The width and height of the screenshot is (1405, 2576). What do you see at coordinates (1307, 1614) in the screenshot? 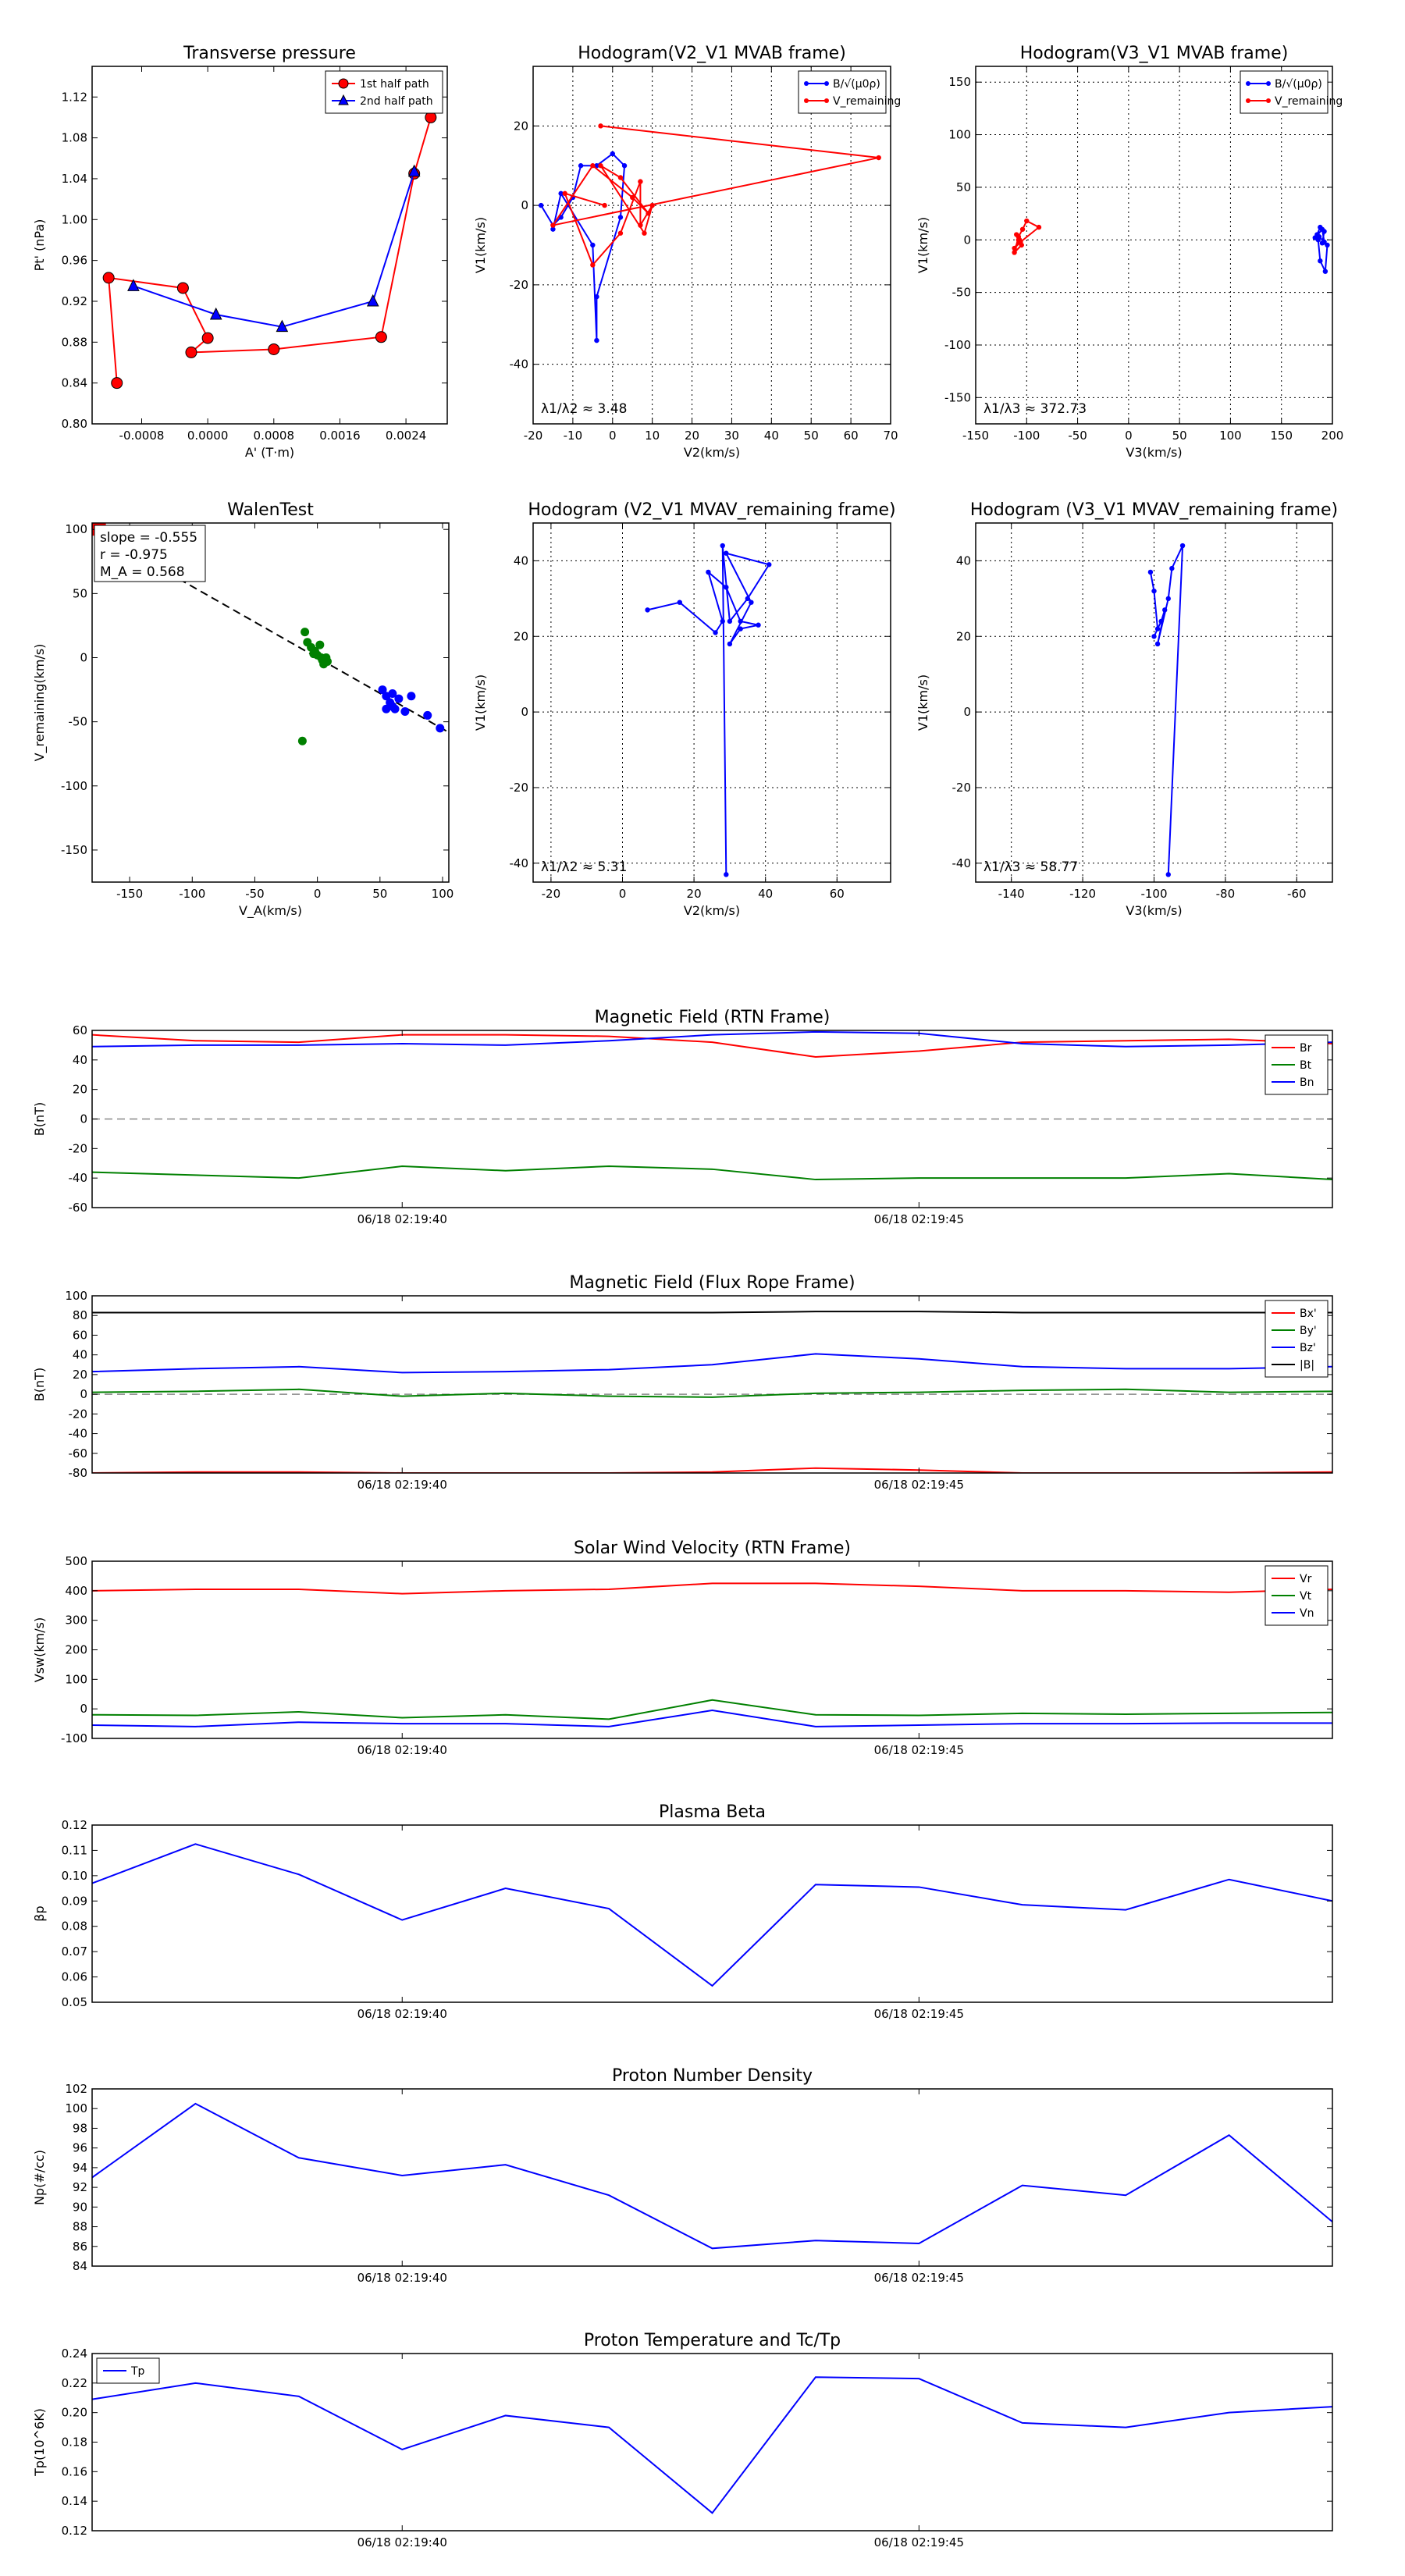
I see `legend-label: Vn` at bounding box center [1307, 1614].